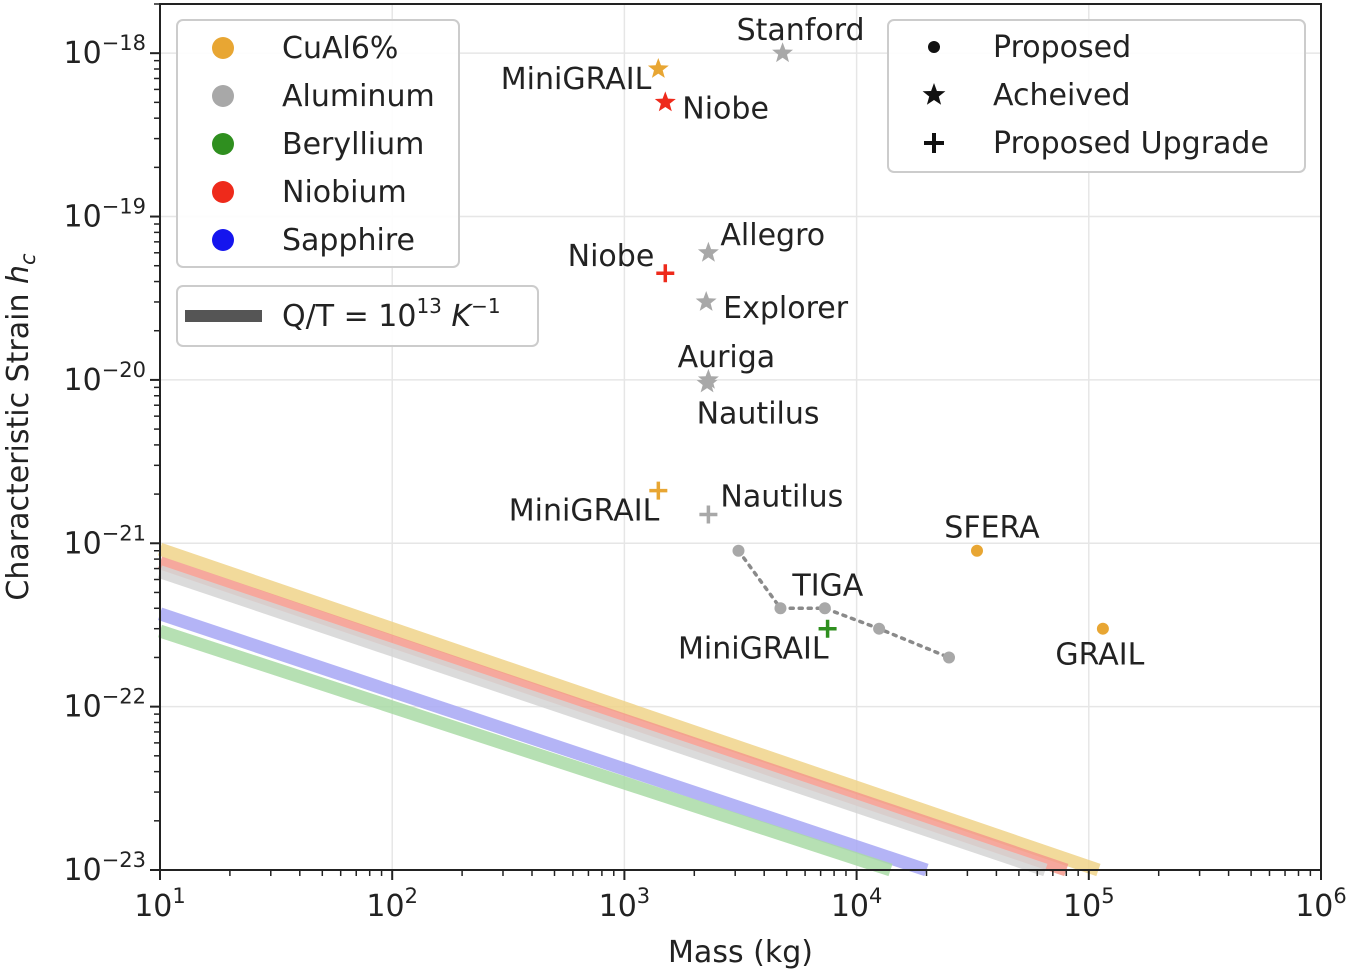  I want to click on legend-label: Niobium, so click(344, 192).